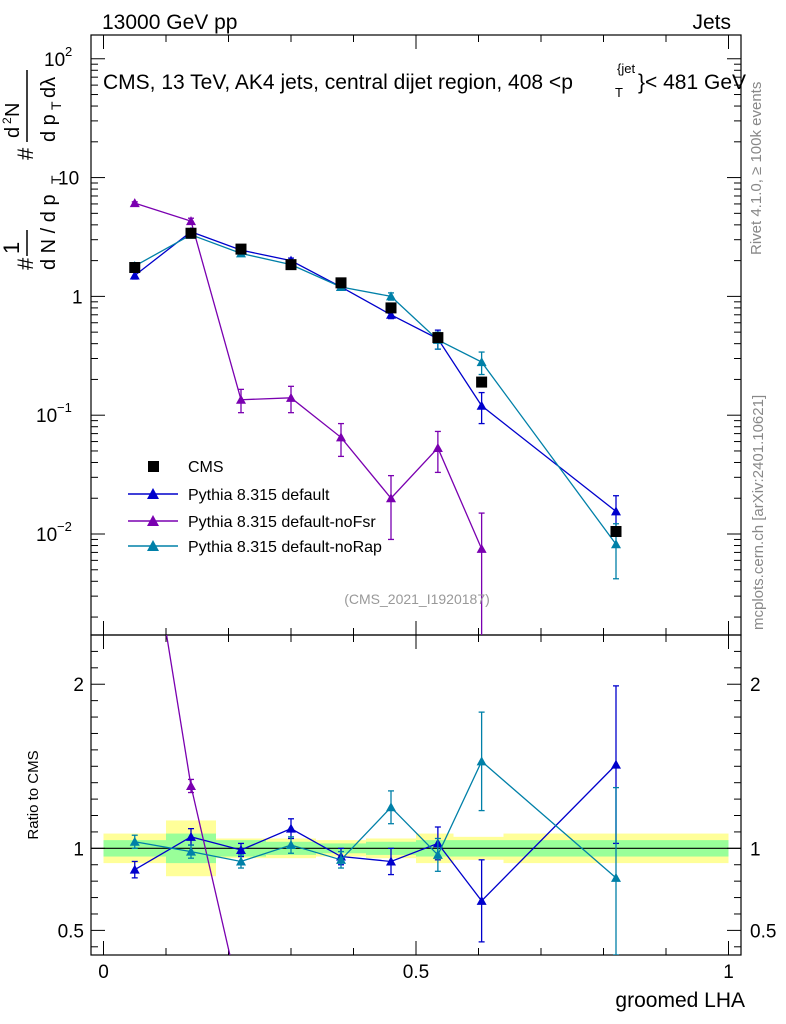  Describe the element at coordinates (103, 972) in the screenshot. I see `x-tick-label: 0` at that location.